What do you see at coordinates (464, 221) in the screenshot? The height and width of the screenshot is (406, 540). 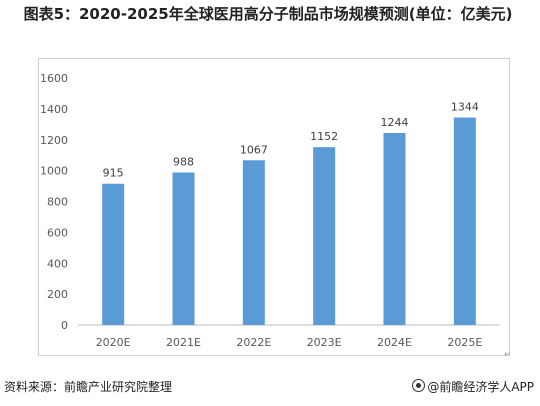 I see `bar-2025E` at bounding box center [464, 221].